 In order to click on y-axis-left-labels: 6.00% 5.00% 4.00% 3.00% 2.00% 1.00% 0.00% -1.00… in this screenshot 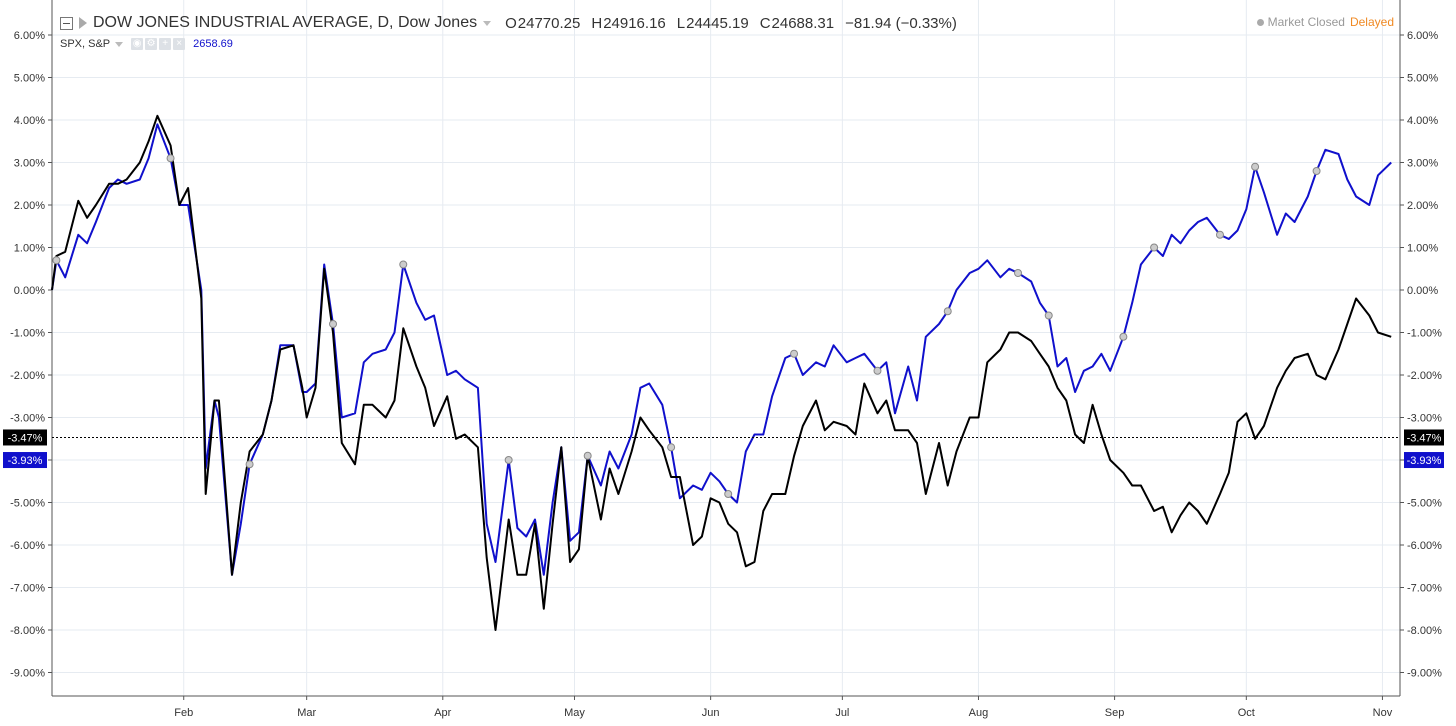, I will do `click(27, 355)`.